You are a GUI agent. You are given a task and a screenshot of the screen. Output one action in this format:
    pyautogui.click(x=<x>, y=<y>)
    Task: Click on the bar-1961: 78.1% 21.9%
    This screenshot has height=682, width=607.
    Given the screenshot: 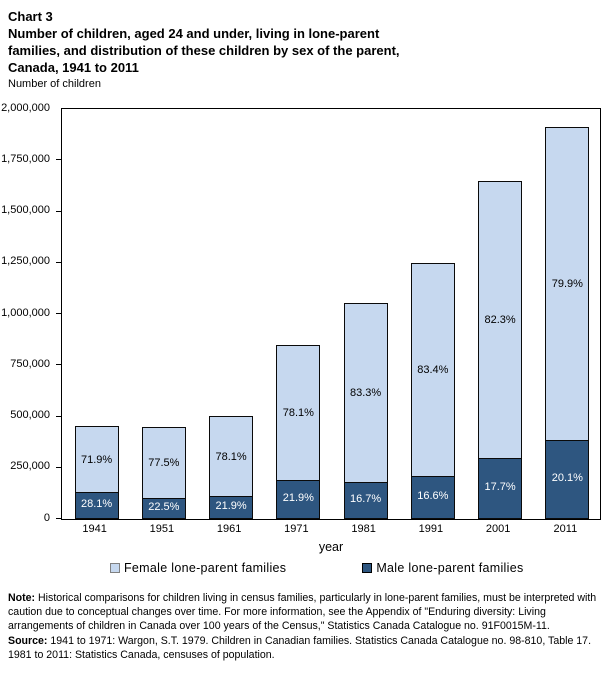 What is the action you would take?
    pyautogui.click(x=231, y=467)
    